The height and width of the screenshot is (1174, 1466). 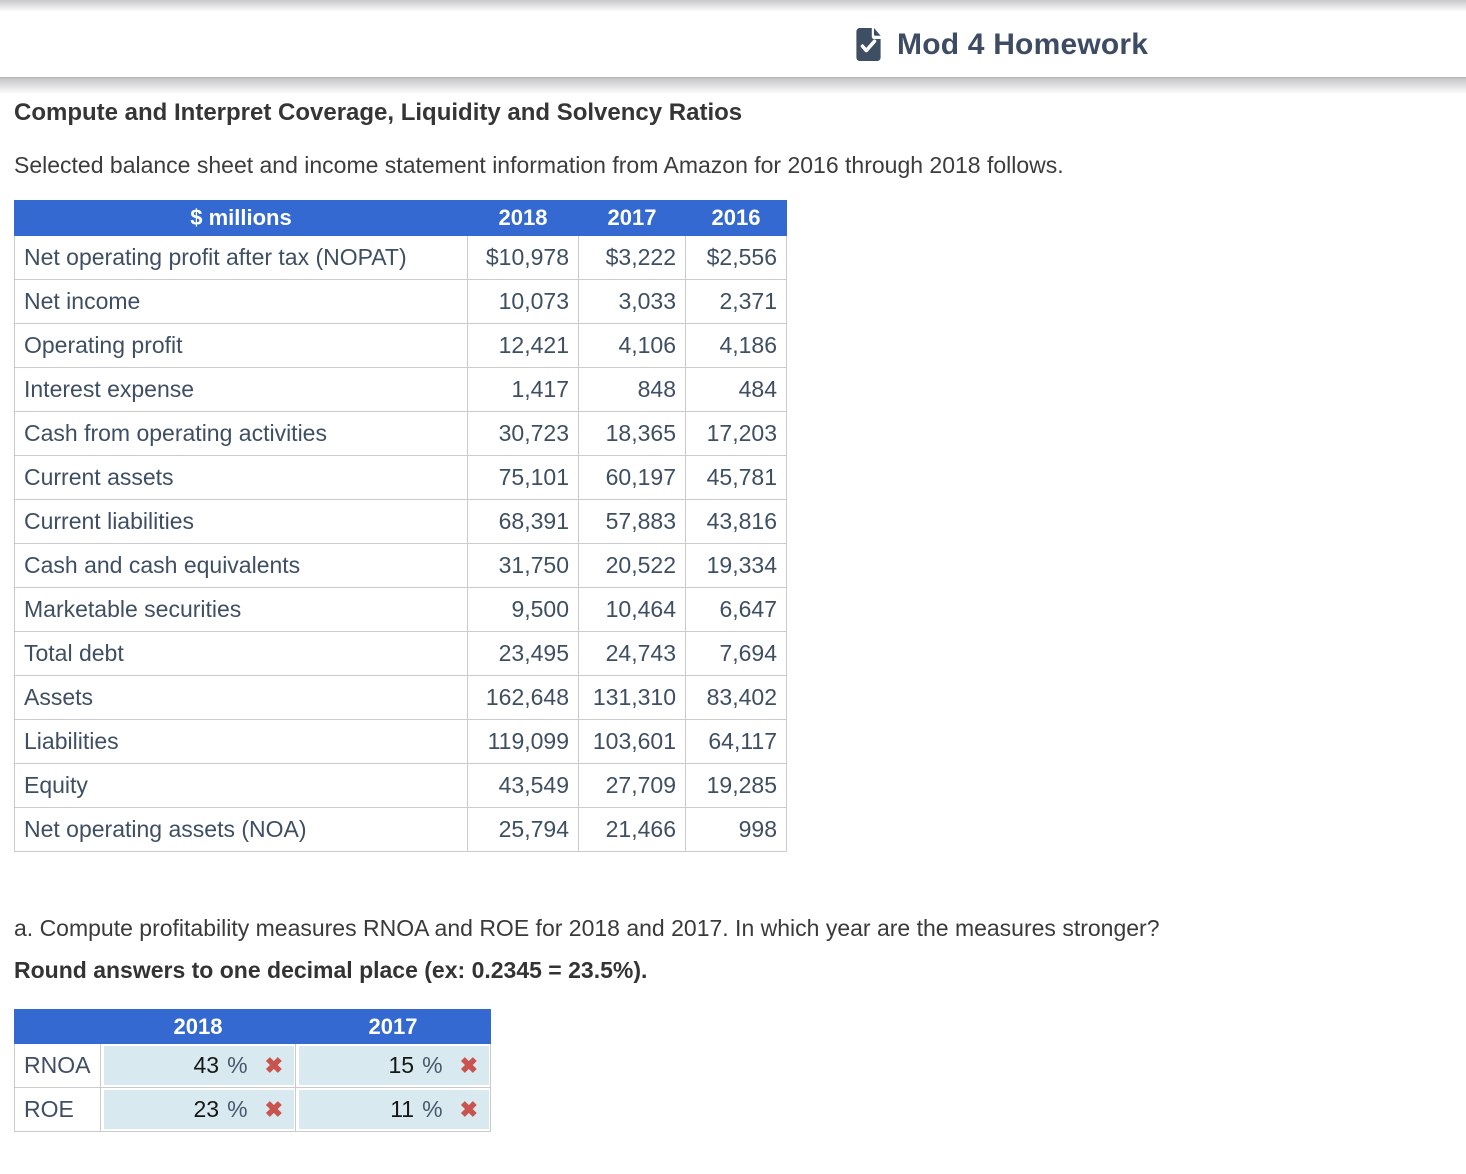 I want to click on answer-input: 23% ✖, so click(x=199, y=1109).